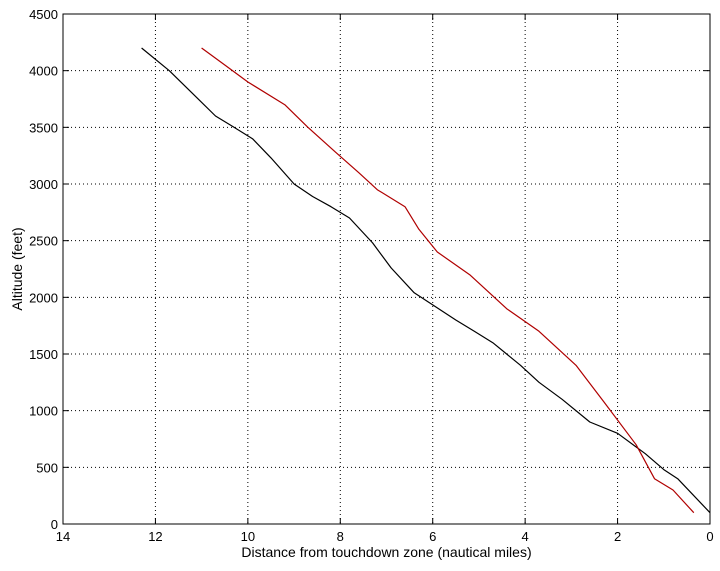 This screenshot has height=571, width=720. I want to click on y-tick-label: 4500, so click(43, 14).